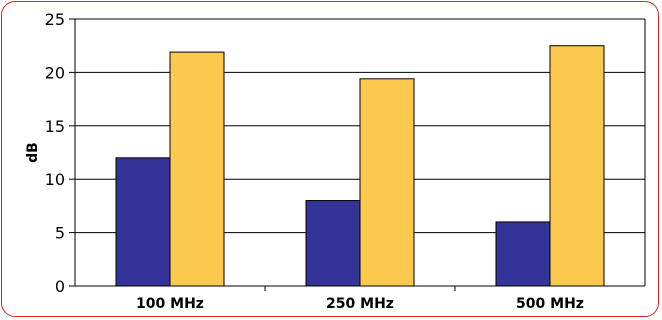  What do you see at coordinates (360, 304) in the screenshot?
I see `x-category-label: 250 MHz` at bounding box center [360, 304].